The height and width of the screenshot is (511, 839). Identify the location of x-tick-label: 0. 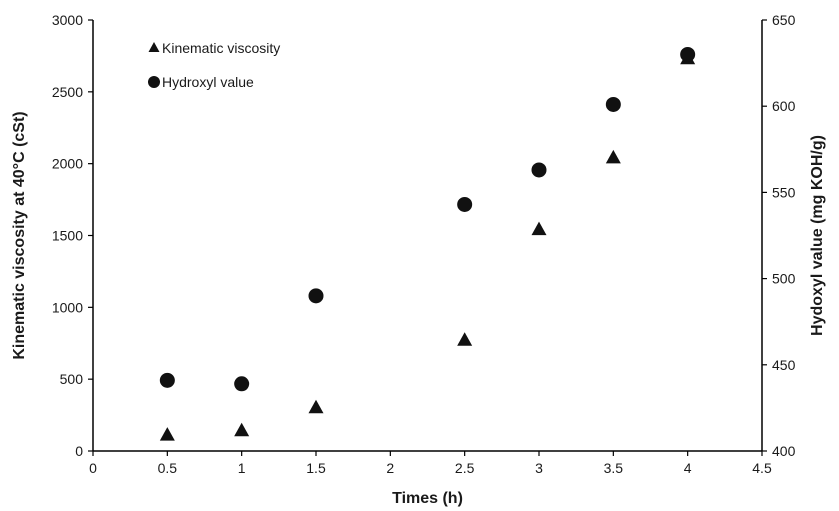
(93, 468).